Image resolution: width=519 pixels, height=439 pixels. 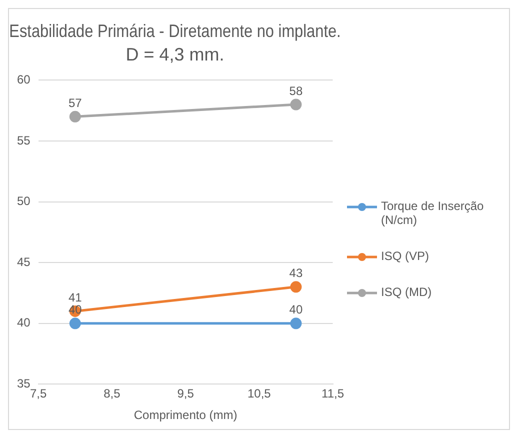 What do you see at coordinates (75, 297) in the screenshot?
I see `data-label: 41` at bounding box center [75, 297].